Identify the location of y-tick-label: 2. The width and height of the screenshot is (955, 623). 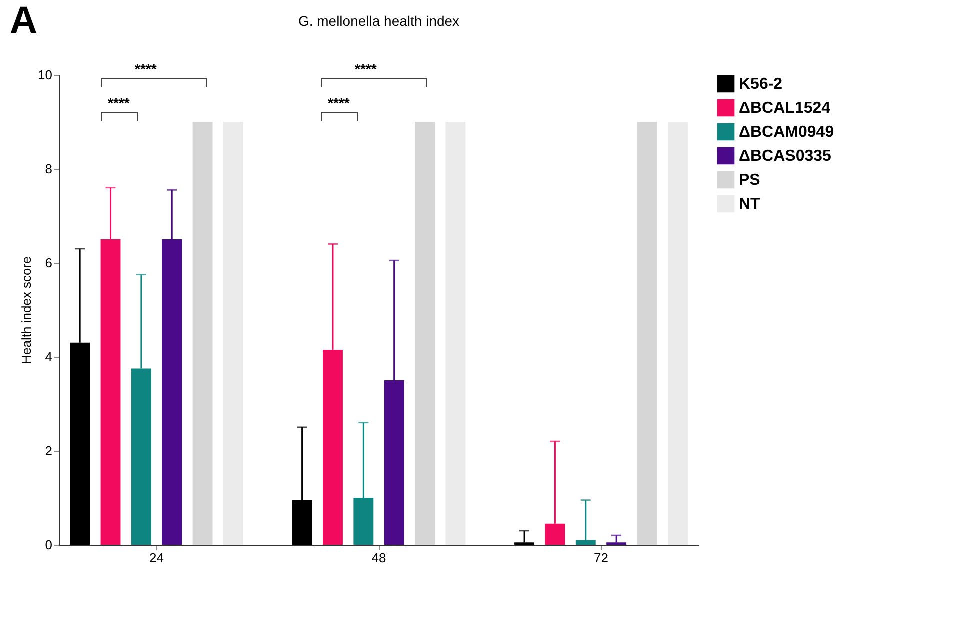
(48, 451).